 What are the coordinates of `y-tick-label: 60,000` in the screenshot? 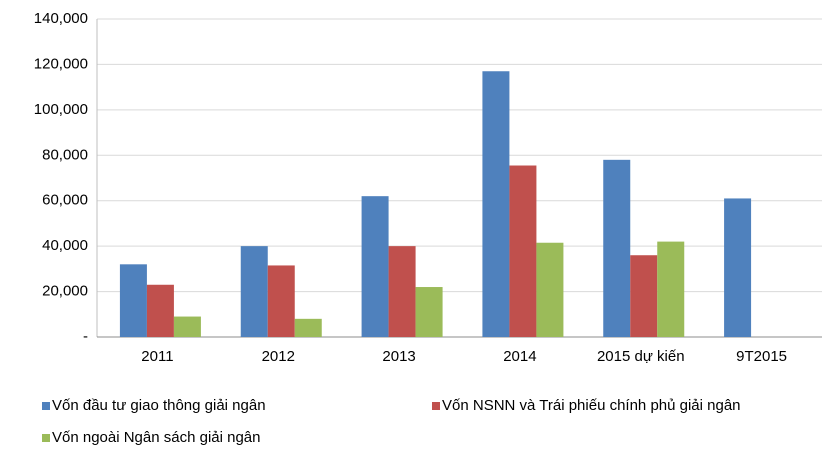 It's located at (65, 200).